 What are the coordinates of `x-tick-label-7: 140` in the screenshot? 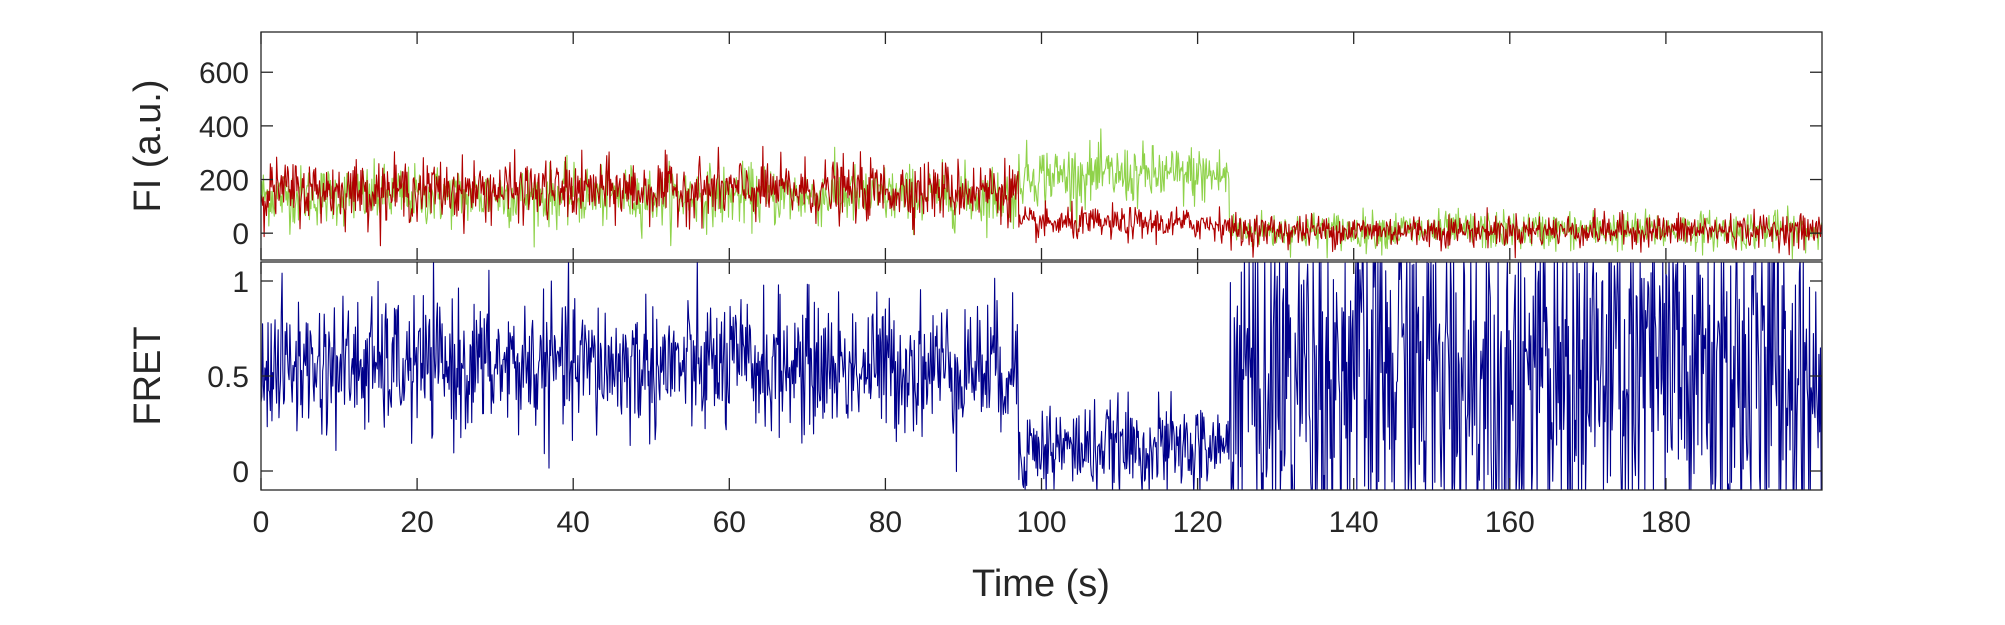 It's located at (1354, 522).